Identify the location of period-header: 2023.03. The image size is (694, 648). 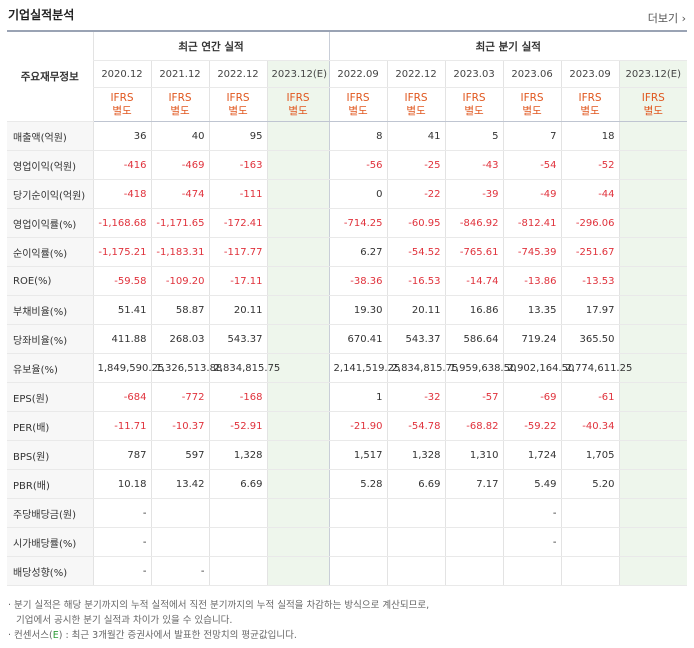
(474, 74).